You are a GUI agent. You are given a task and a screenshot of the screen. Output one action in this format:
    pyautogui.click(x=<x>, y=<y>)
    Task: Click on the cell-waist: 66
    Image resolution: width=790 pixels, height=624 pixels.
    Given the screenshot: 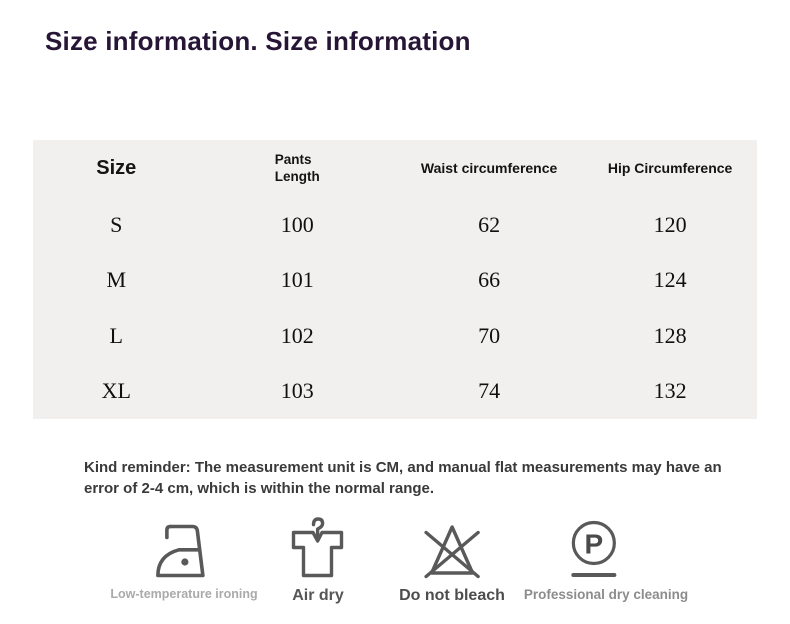 What is the action you would take?
    pyautogui.click(x=489, y=280)
    